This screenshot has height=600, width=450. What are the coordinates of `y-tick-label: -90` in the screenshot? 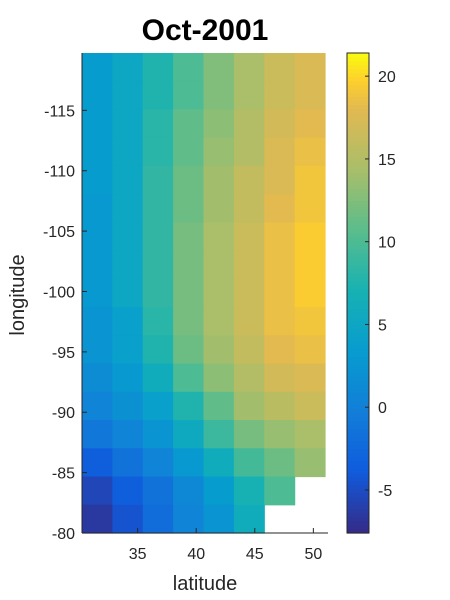 It's located at (63, 413).